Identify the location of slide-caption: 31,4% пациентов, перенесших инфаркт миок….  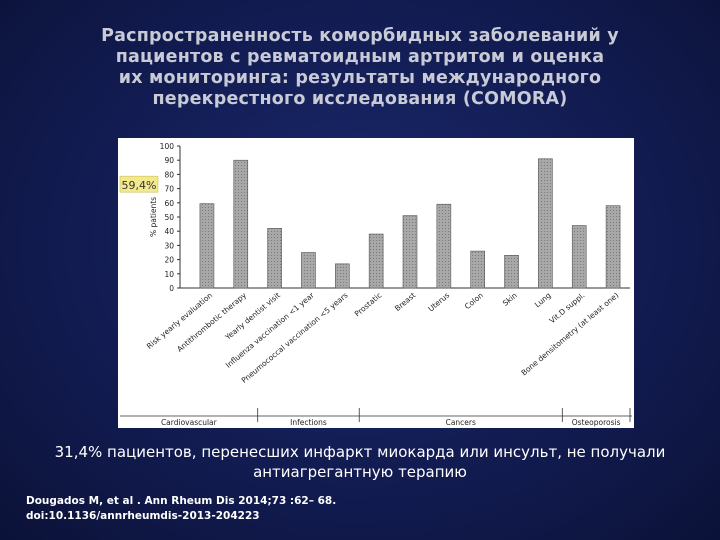
(360, 462).